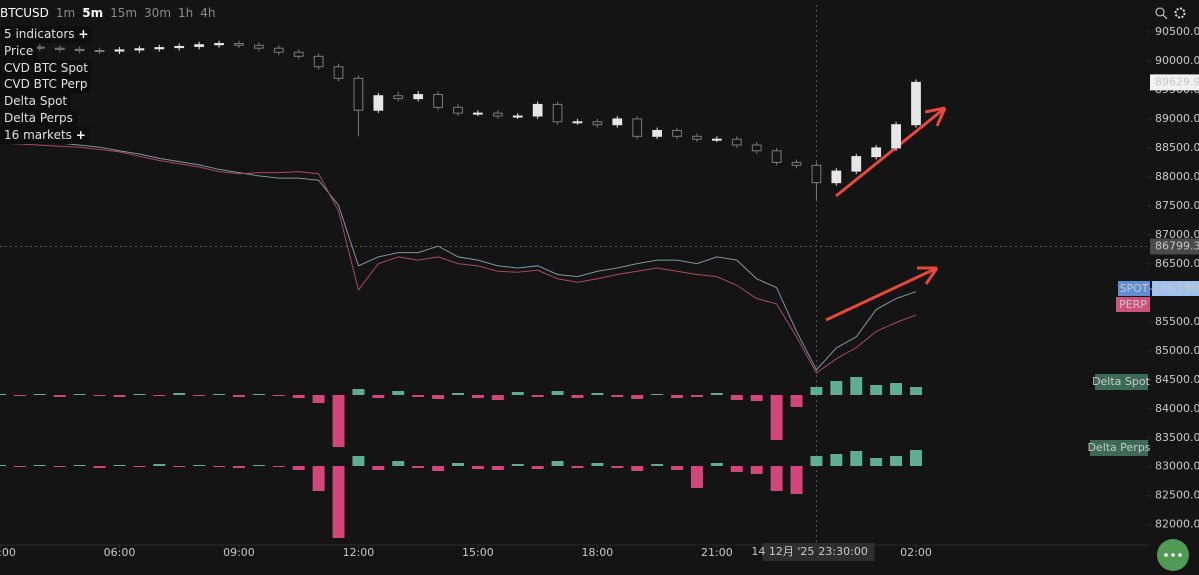 The width and height of the screenshot is (1199, 575). I want to click on delta-legend-box, so click(1119, 448).